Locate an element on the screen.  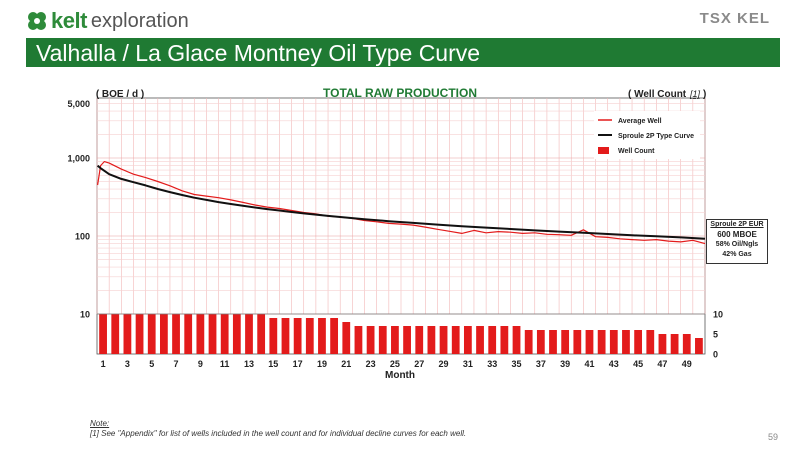
clover-logo-icon is located at coordinates (37, 21).